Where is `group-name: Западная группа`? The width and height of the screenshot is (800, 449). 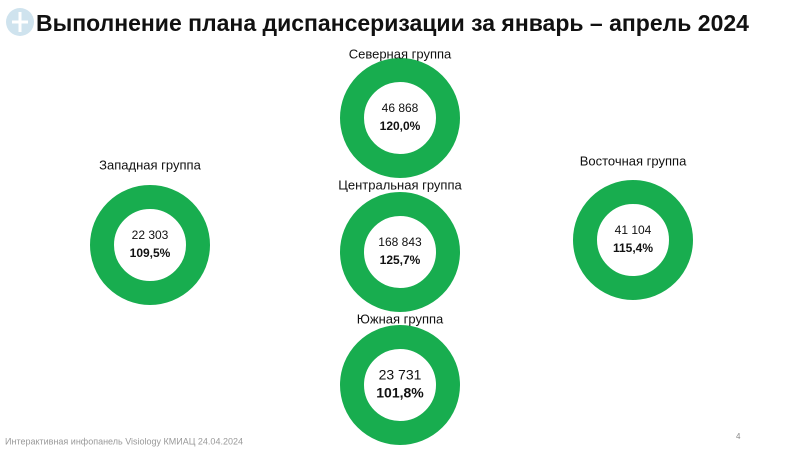
group-name: Западная группа is located at coordinates (150, 164).